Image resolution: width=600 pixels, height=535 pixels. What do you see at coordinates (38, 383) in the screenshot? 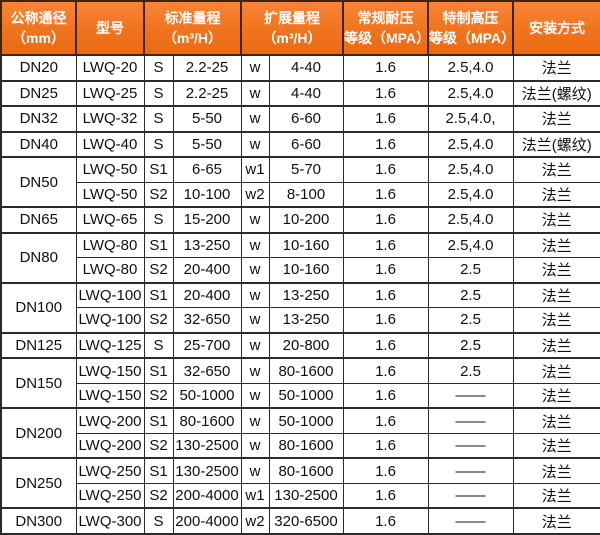
I see `cell-dn: DN150` at bounding box center [38, 383].